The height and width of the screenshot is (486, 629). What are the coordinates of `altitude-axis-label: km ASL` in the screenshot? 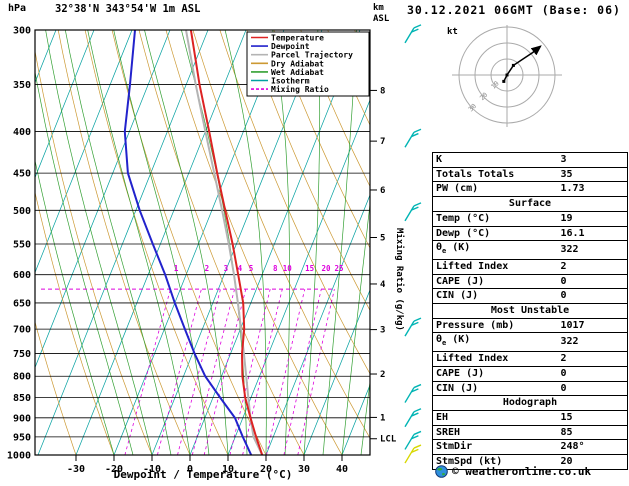 It's located at (381, 14).